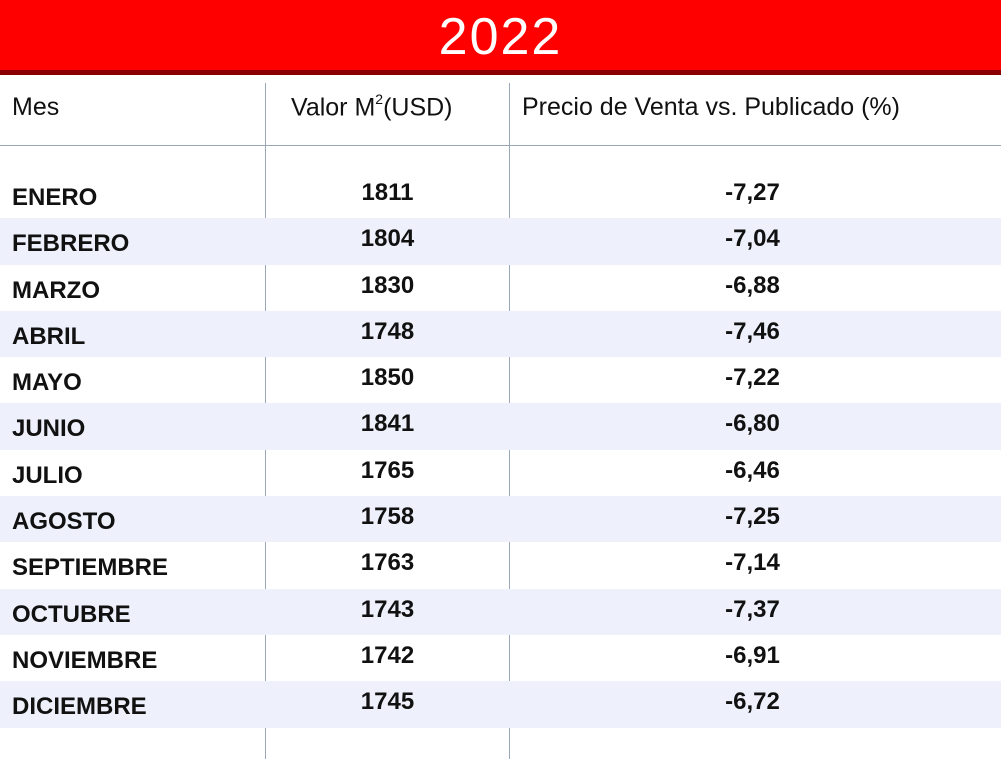 This screenshot has height=759, width=1001. Describe the element at coordinates (500, 241) in the screenshot. I see `table-row: FEBRERO 1804 -7,04` at that location.